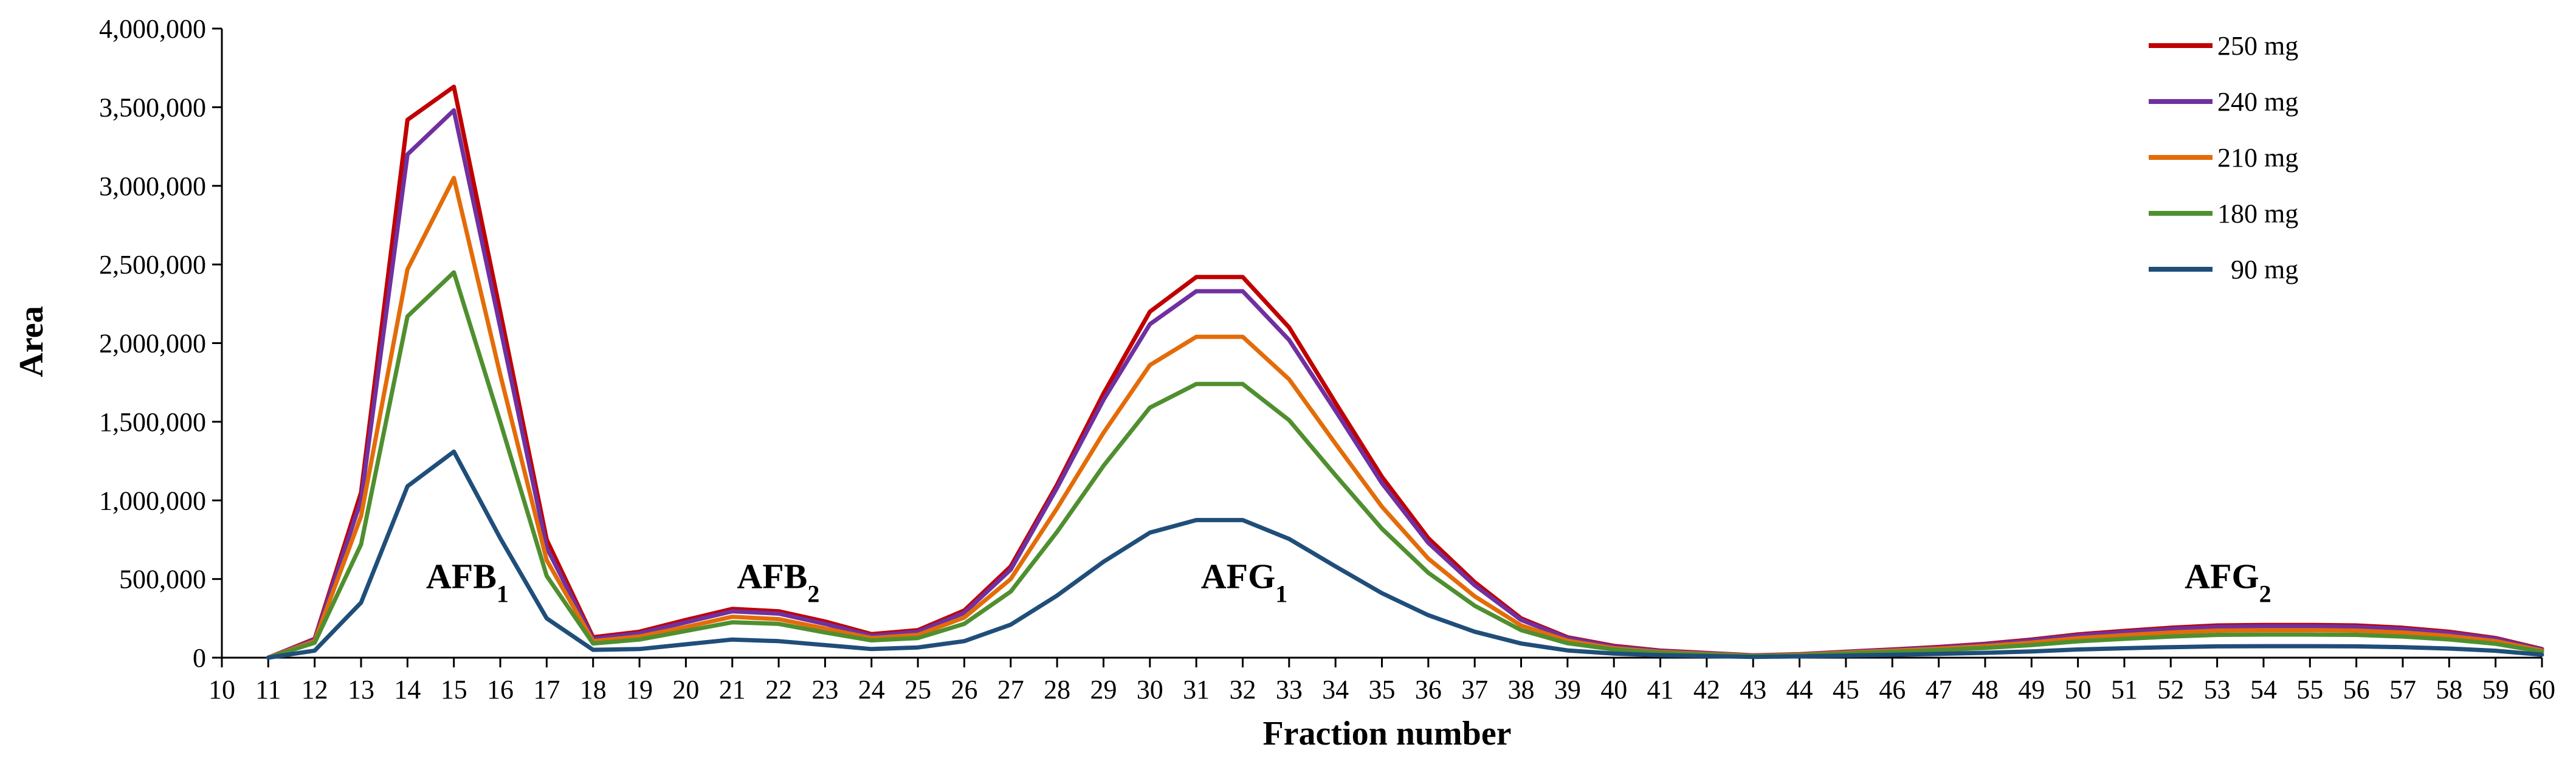  What do you see at coordinates (221, 689) in the screenshot?
I see `x-tick-label: 10` at bounding box center [221, 689].